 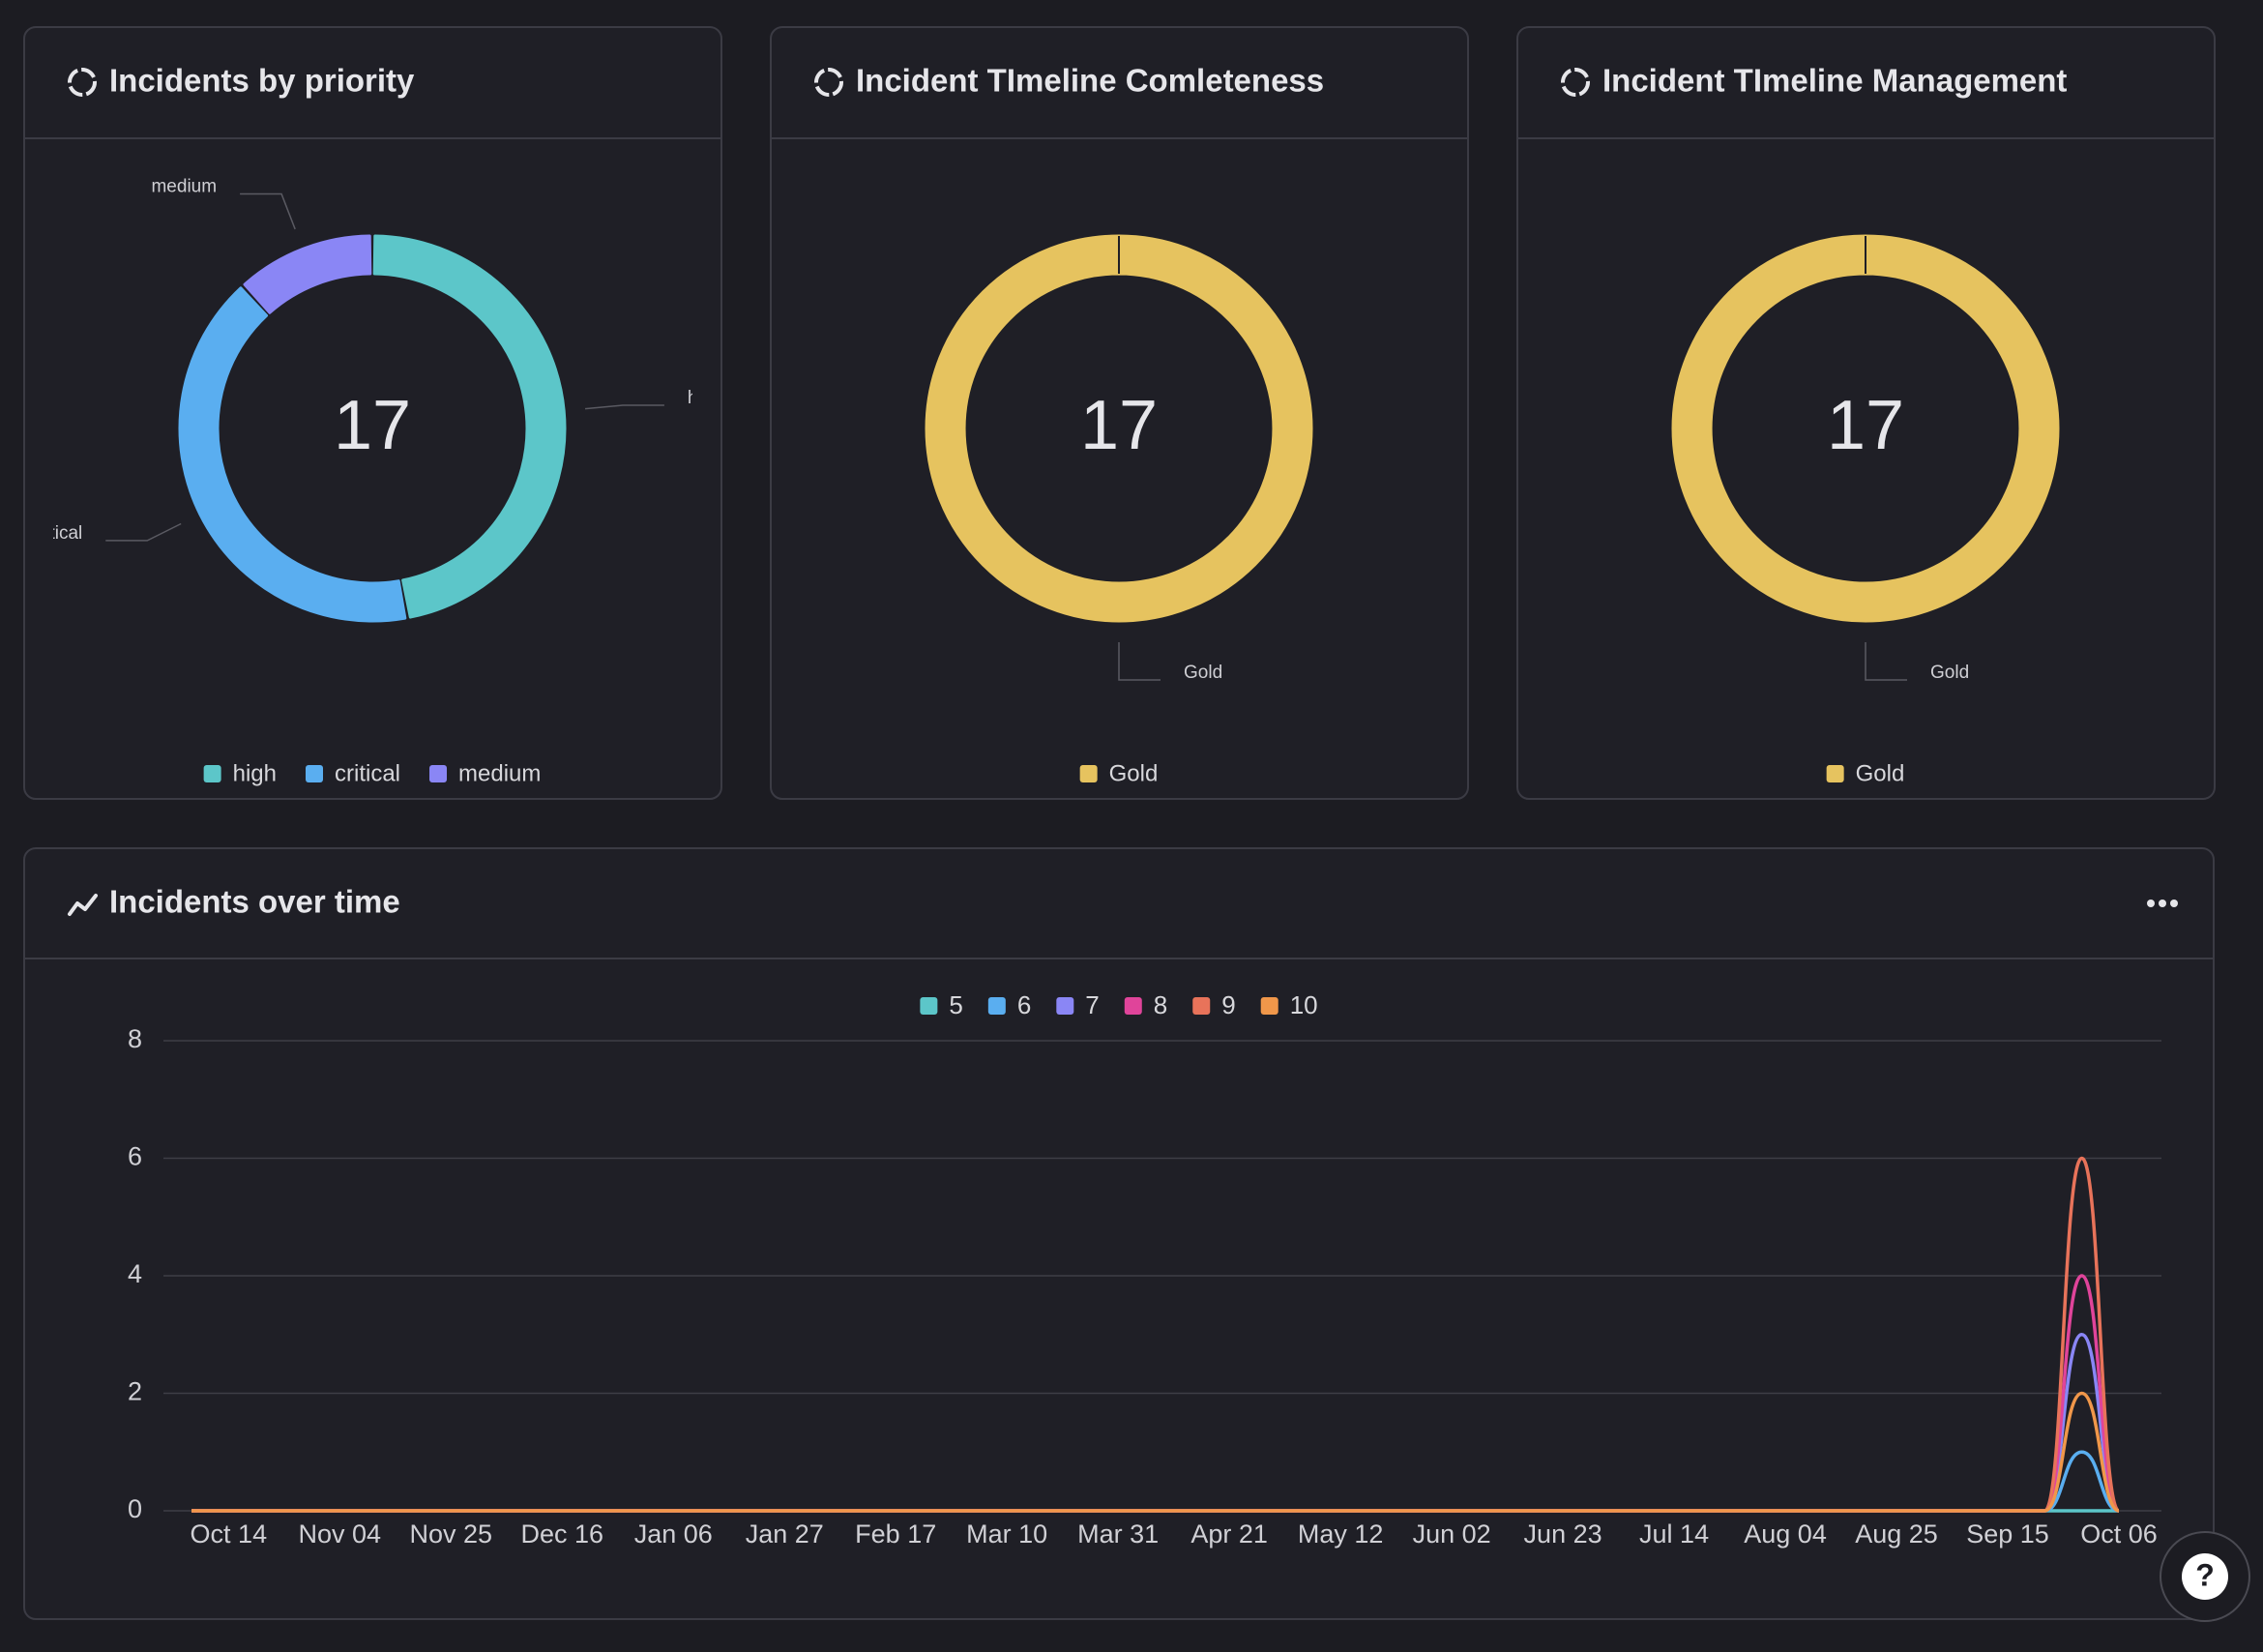 I want to click on legend-label: 5, so click(x=955, y=1004).